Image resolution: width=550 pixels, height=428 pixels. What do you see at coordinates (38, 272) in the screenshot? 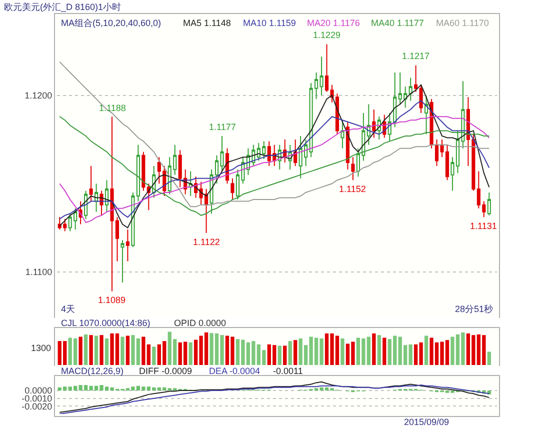
I see `y-tick-label: 1.1100` at bounding box center [38, 272].